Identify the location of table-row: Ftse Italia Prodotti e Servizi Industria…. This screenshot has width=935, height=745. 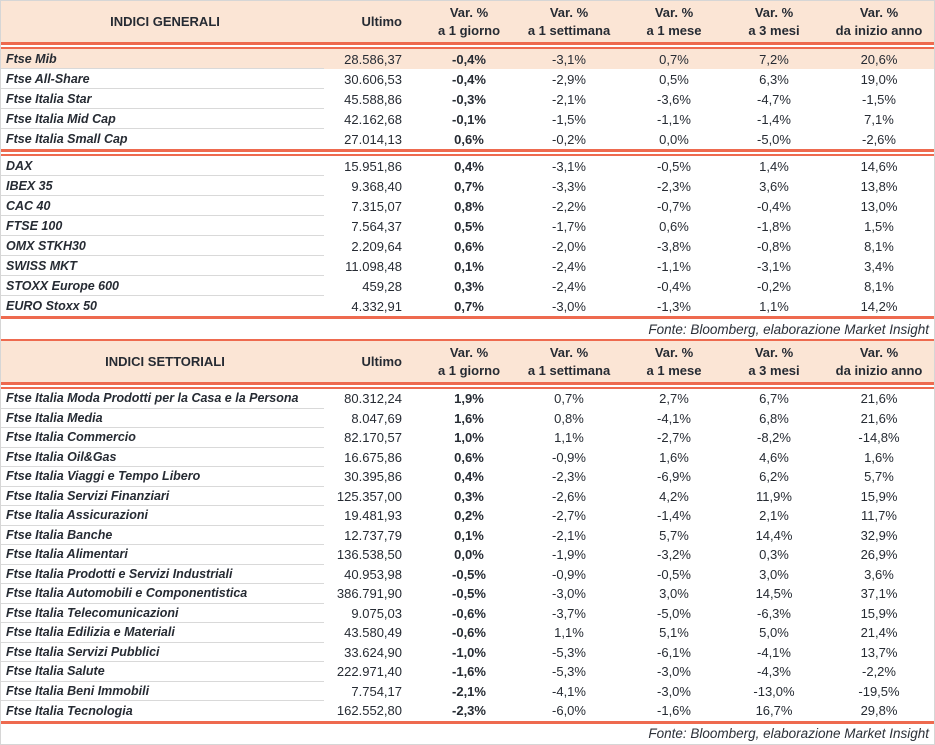
(467, 574).